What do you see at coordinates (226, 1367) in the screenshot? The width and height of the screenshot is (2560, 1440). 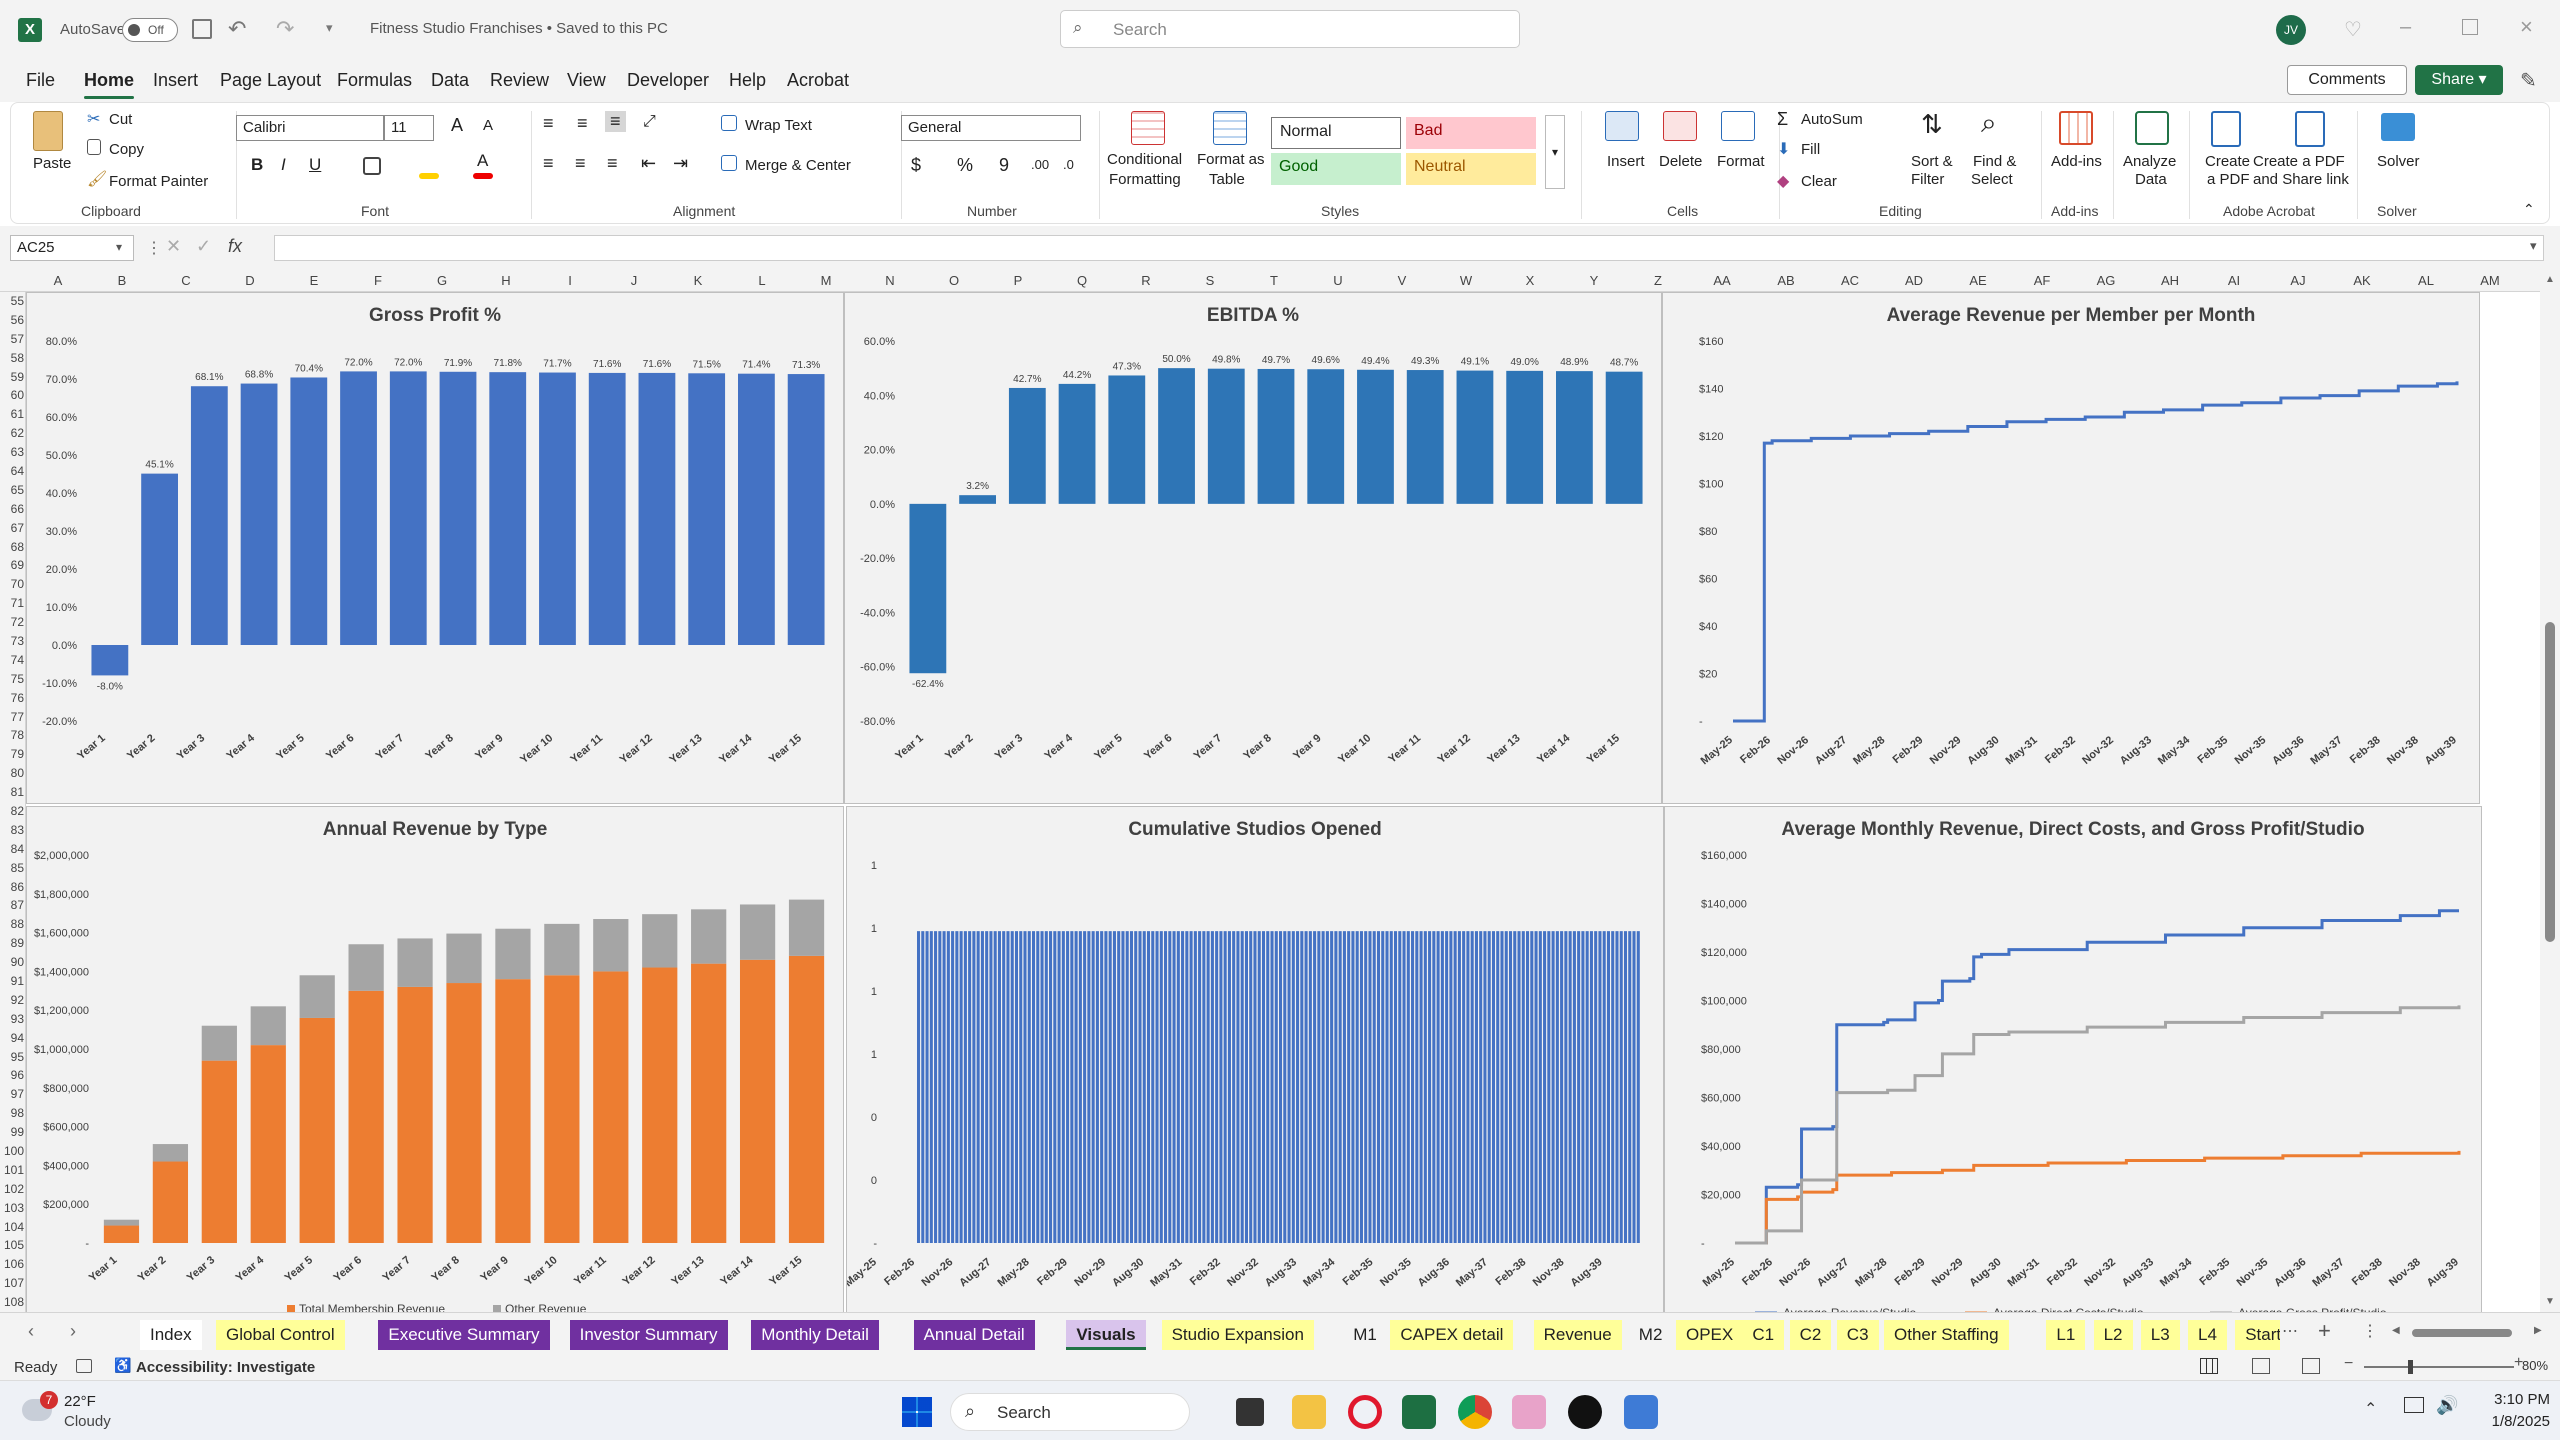 I see `accessibility-status: Accessibility: Investigate` at bounding box center [226, 1367].